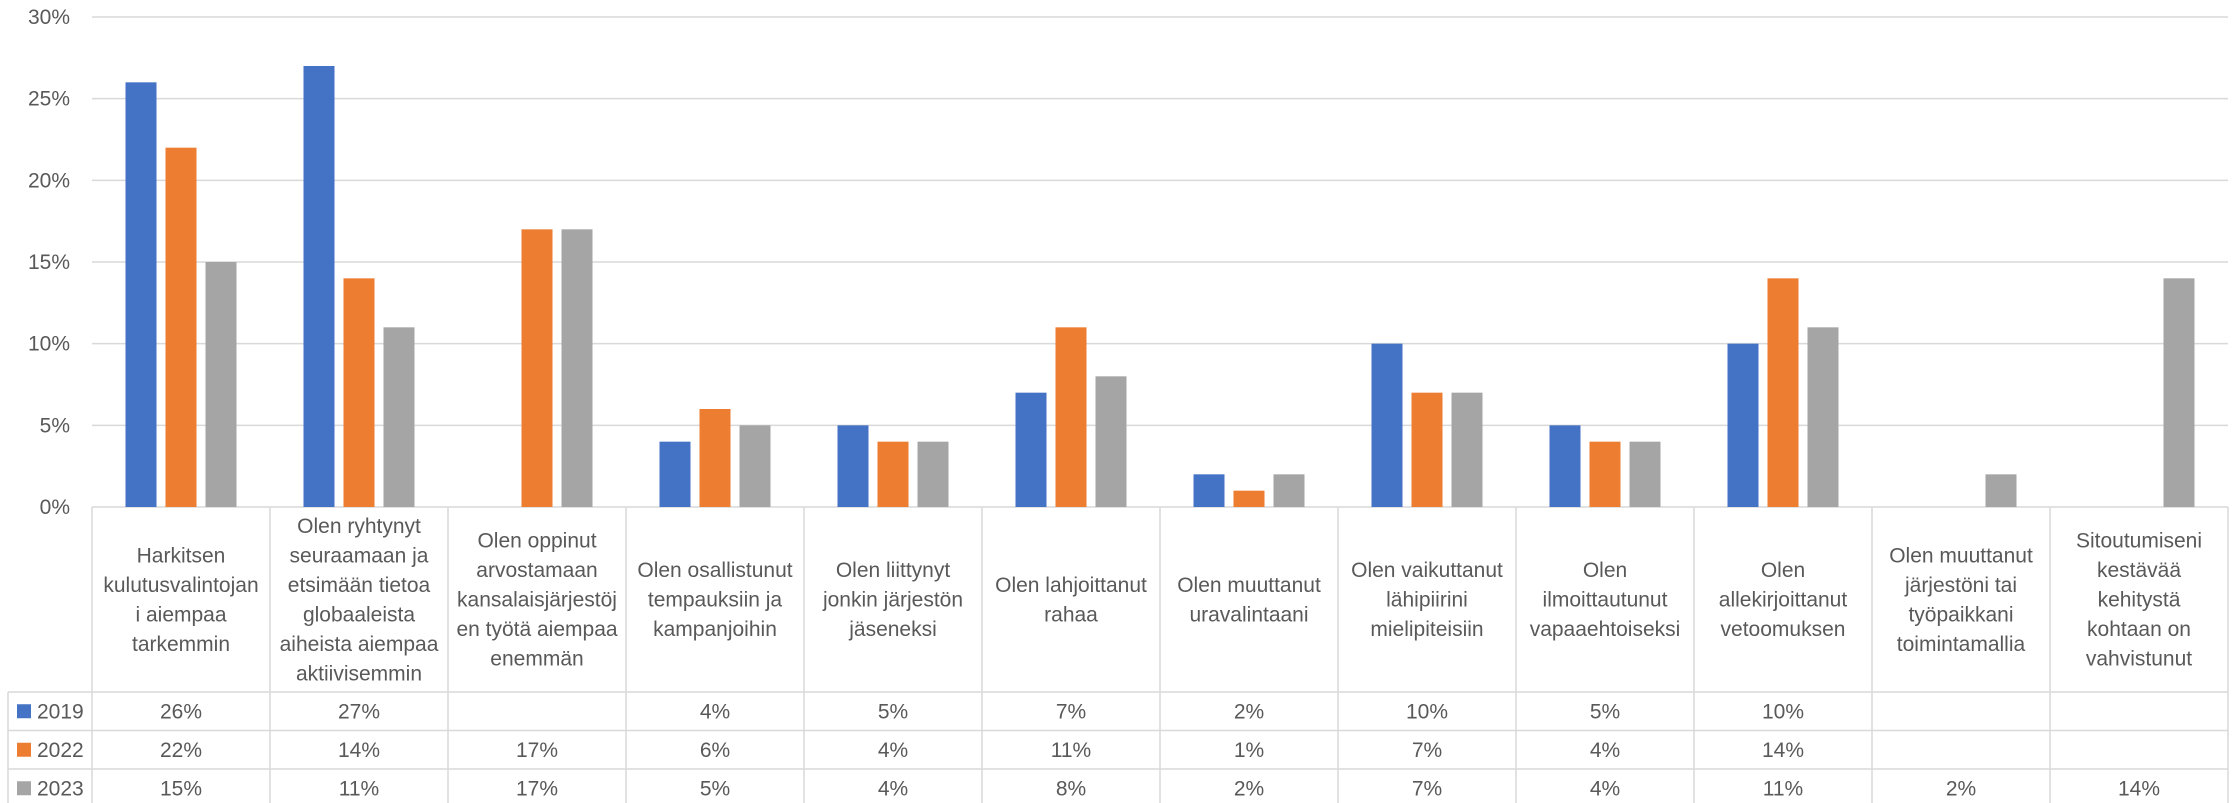 The image size is (2236, 803). What do you see at coordinates (49, 344) in the screenshot?
I see `y-tick-label: 10%` at bounding box center [49, 344].